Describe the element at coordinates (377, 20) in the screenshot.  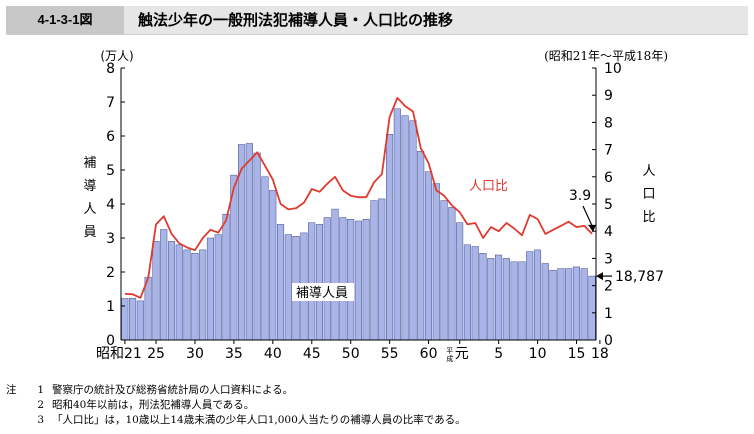
I see `figure-header: 4-1-3-1図 触法少年の一般刑法犯補導人員・人口比の推移` at that location.